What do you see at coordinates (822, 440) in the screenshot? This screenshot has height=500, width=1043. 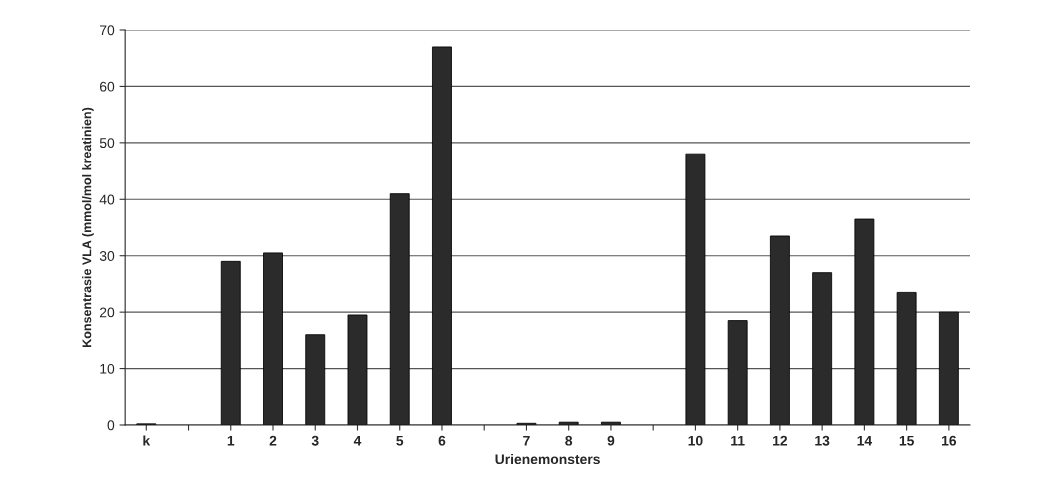 I see `x-tick-label: 13` at bounding box center [822, 440].